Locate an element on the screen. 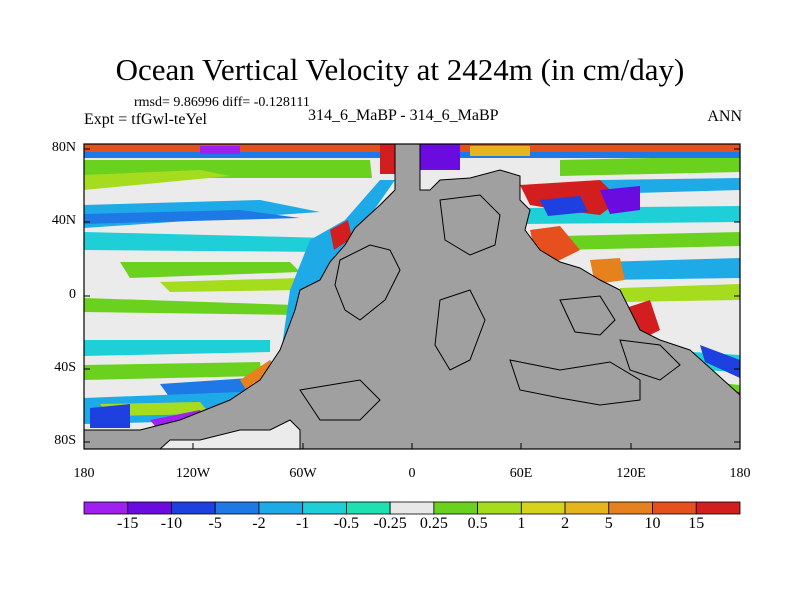  colorbar-label: 5 is located at coordinates (608, 523).